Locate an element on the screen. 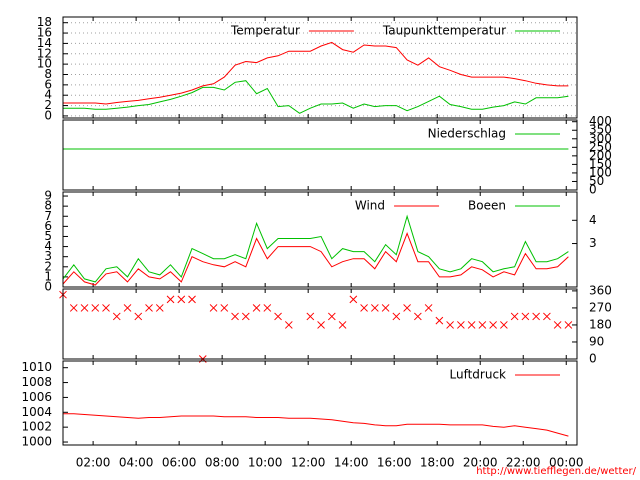  y2-tick-label: 270 is located at coordinates (600, 307).